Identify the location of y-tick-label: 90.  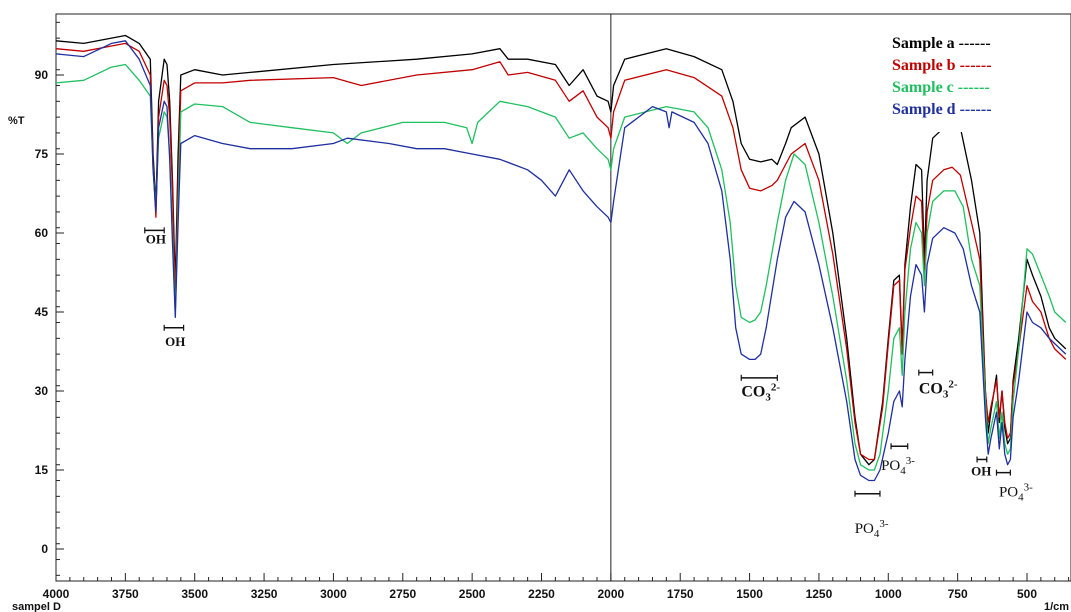
(42, 75).